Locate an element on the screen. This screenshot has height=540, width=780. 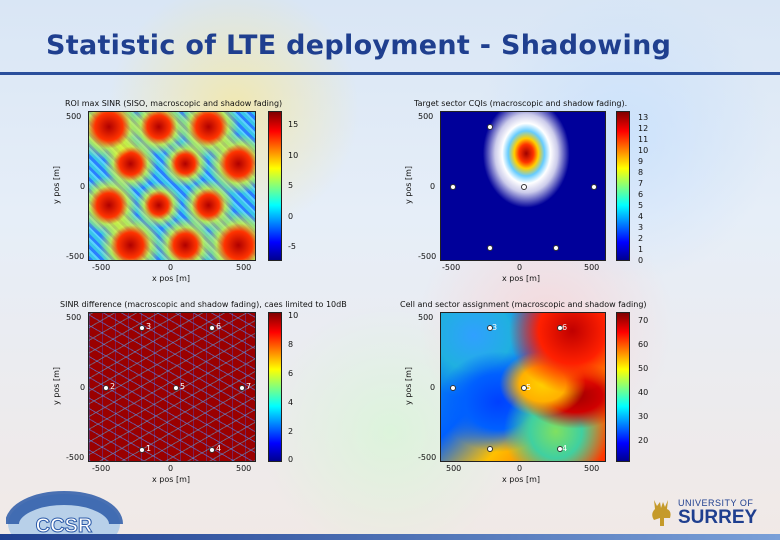
slide-title: Statistic of LTE deployment - Shadowing is located at coordinates (359, 45).